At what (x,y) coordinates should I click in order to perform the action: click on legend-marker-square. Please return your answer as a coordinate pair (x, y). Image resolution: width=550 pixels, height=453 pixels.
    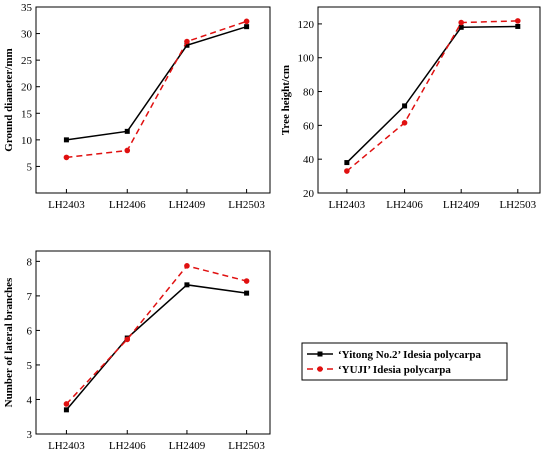
    Looking at the image, I should click on (320, 354).